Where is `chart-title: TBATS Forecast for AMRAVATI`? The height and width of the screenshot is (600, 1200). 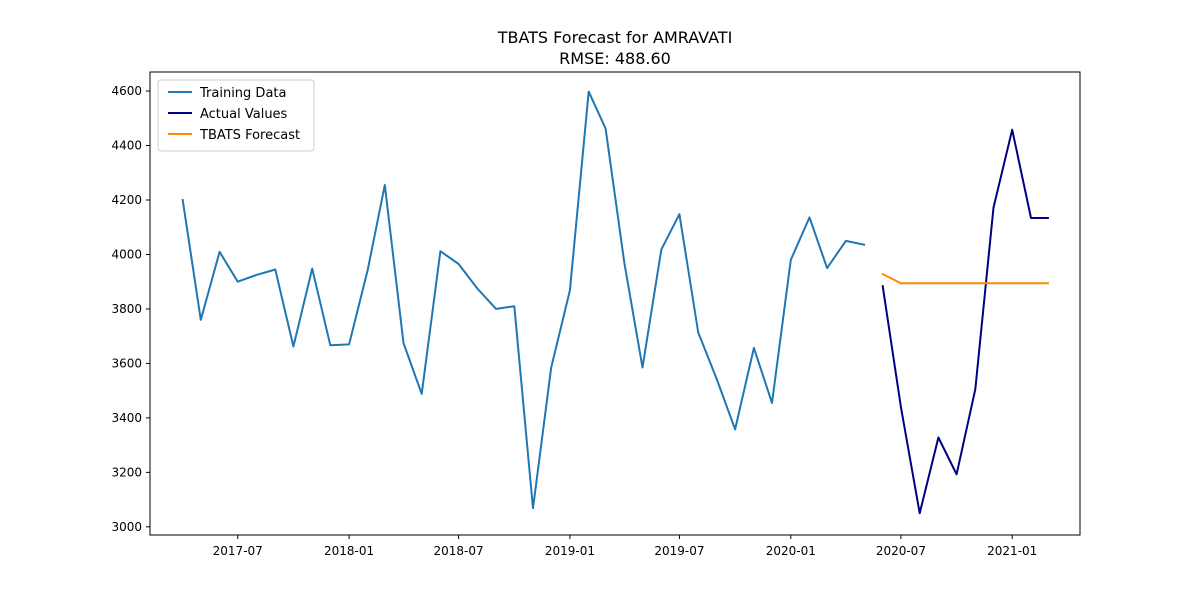
chart-title: TBATS Forecast for AMRAVATI is located at coordinates (615, 37).